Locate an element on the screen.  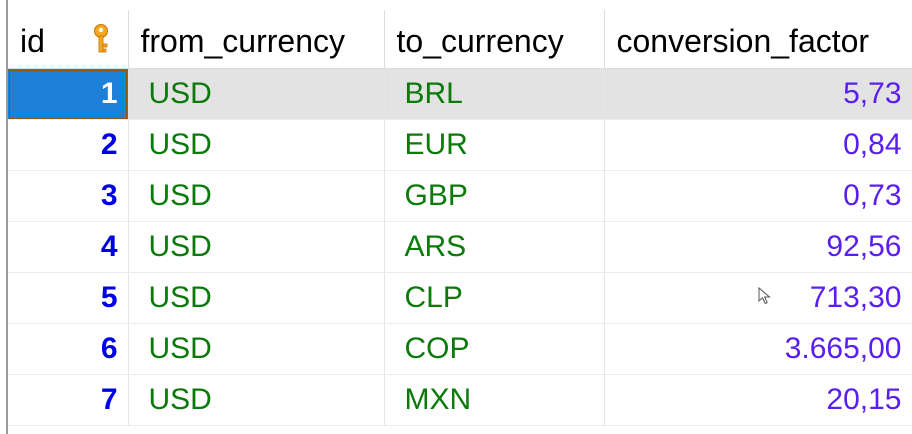
key-icon is located at coordinates (101, 38).